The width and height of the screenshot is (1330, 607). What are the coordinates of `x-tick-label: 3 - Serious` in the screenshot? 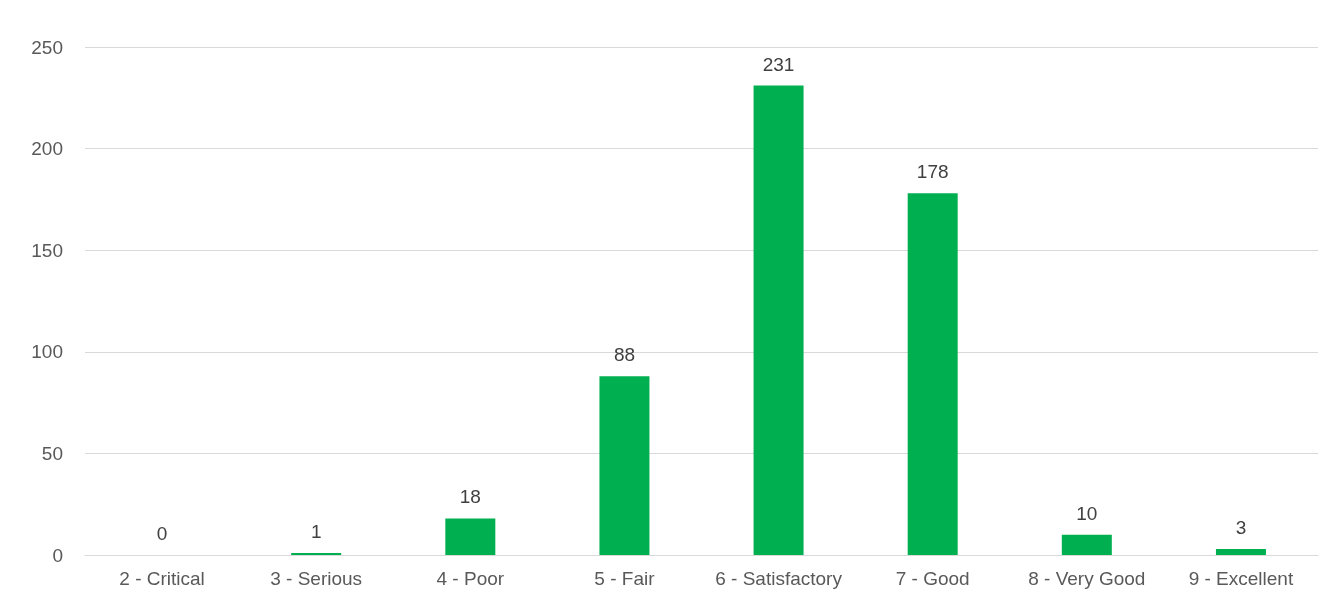 It's located at (316, 578).